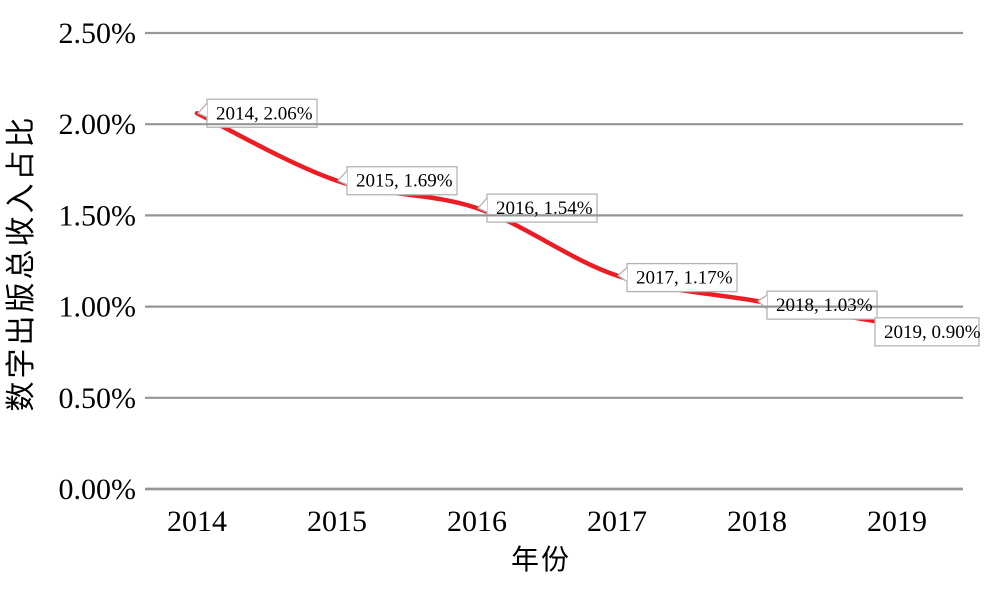 Image resolution: width=990 pixels, height=593 pixels. What do you see at coordinates (98, 398) in the screenshot?
I see `y-axis-tick-label: 0.50%` at bounding box center [98, 398].